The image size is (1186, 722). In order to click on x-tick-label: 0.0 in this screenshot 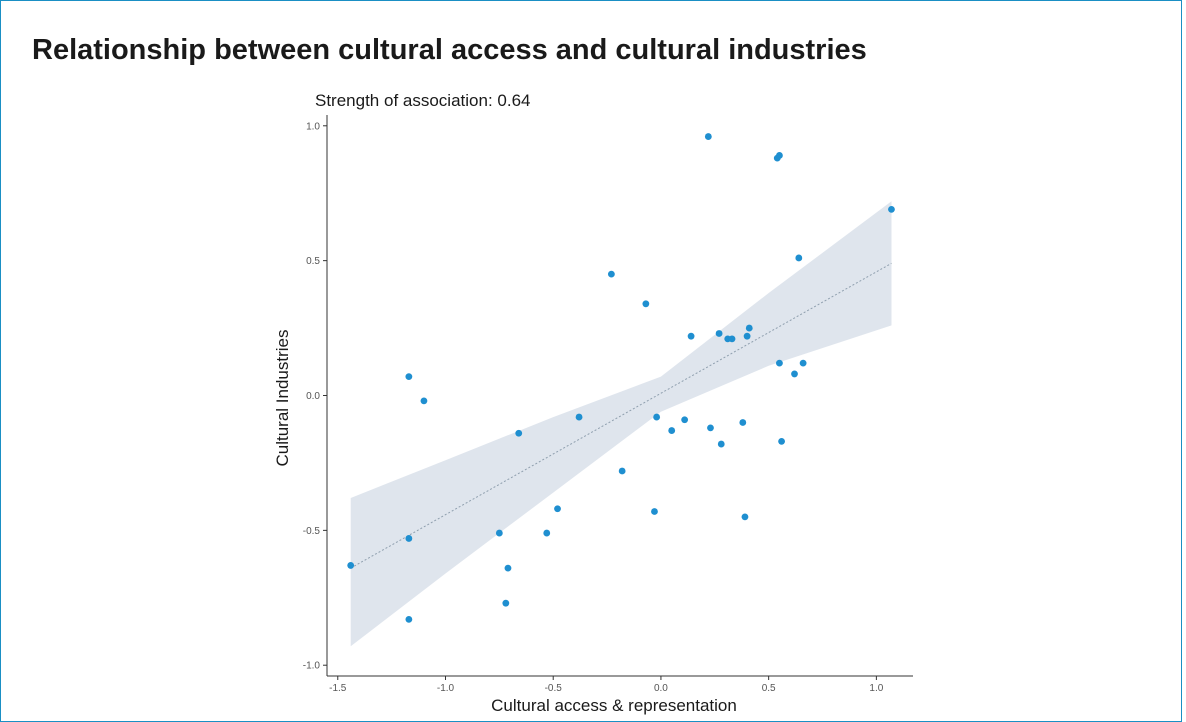, I will do `click(661, 688)`.